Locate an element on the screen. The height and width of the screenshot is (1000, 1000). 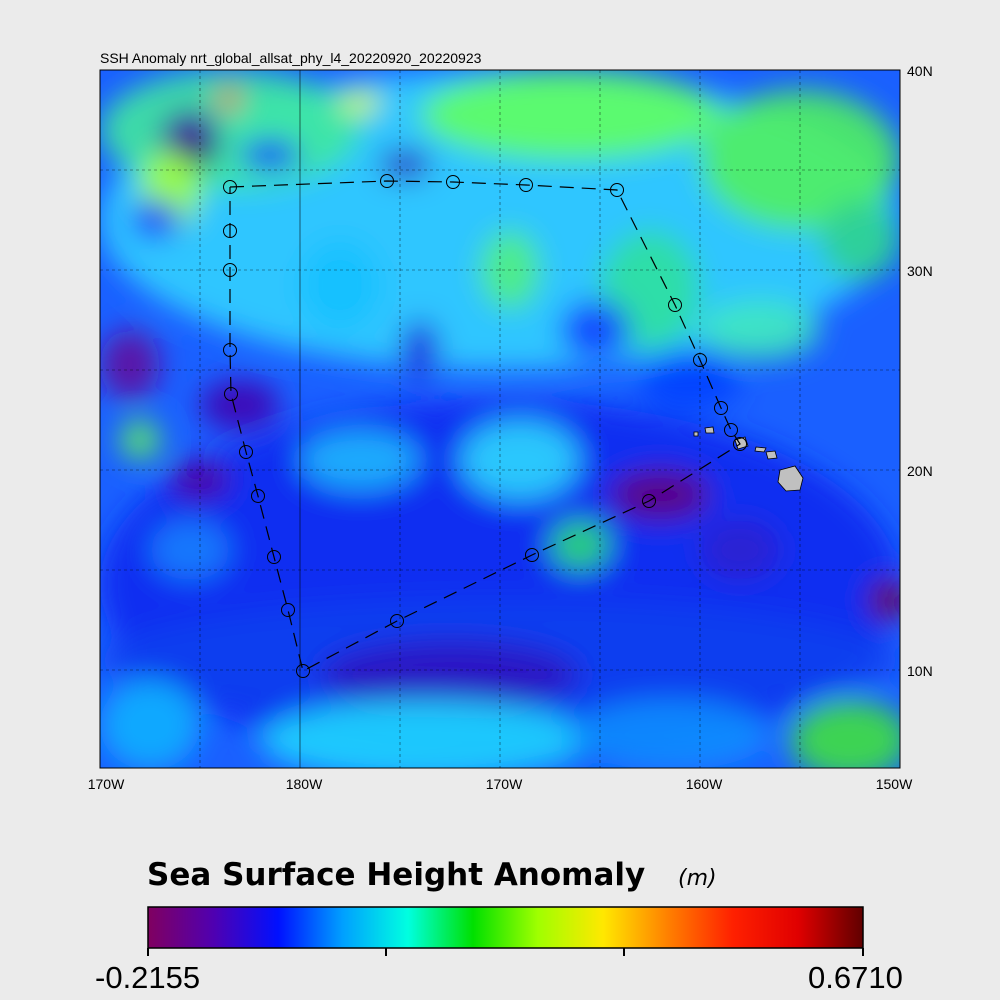
colorbar-ticks is located at coordinates (505, 952).